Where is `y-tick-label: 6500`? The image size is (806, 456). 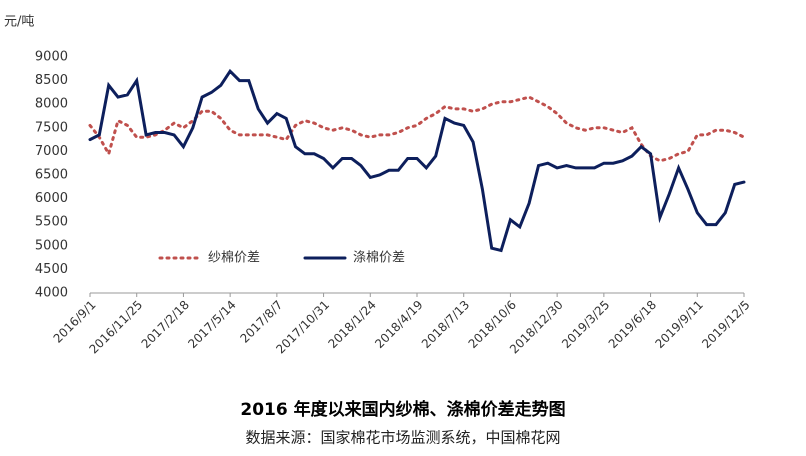
y-tick-label: 6500 is located at coordinates (51, 175).